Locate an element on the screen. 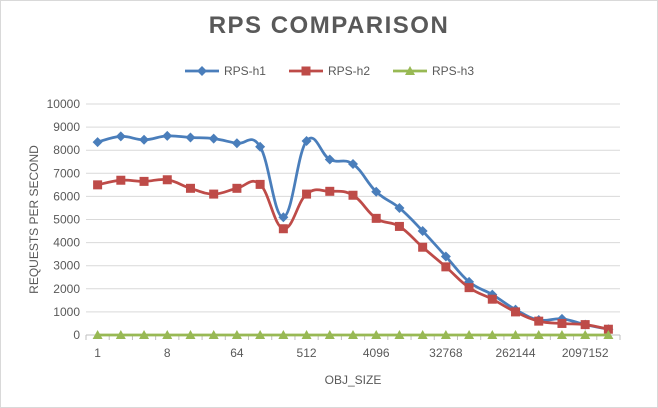 This screenshot has width=658, height=408. x-tick-label-7: 2097152 is located at coordinates (585, 353).